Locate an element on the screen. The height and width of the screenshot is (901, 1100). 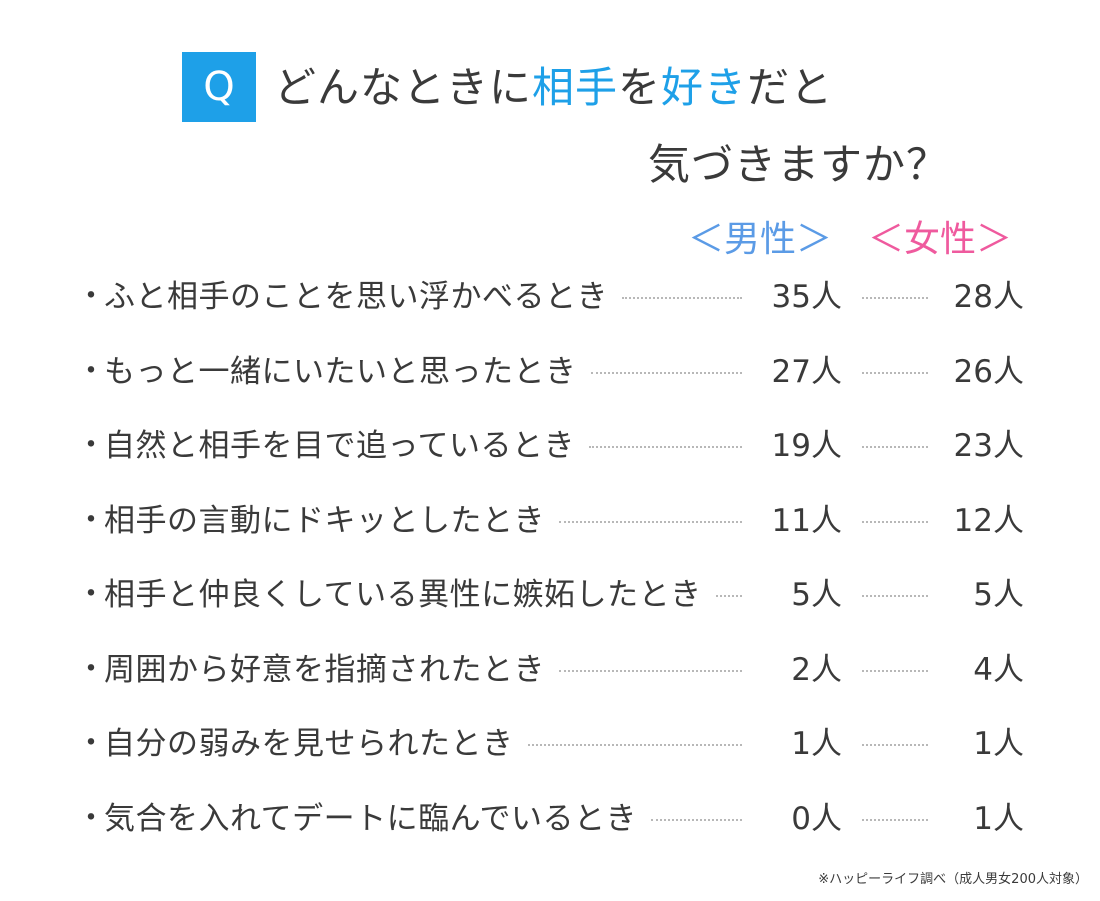
title-highlight-2: 好き is located at coordinates (704, 87).